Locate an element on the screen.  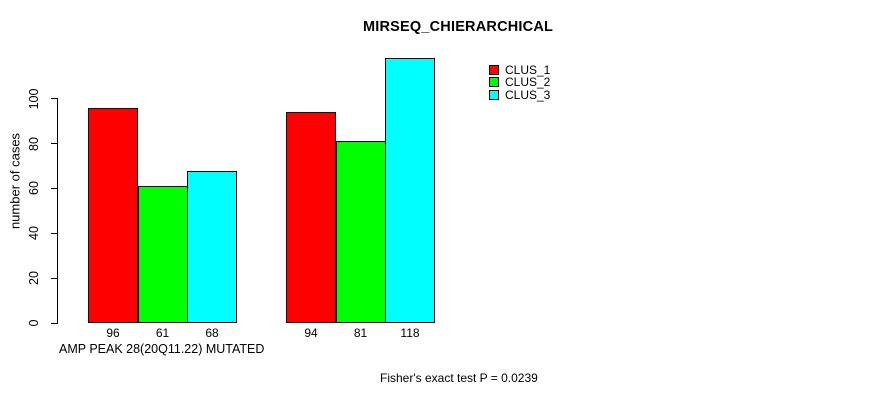
legend-label-clus_2: CLUS_2 is located at coordinates (528, 82).